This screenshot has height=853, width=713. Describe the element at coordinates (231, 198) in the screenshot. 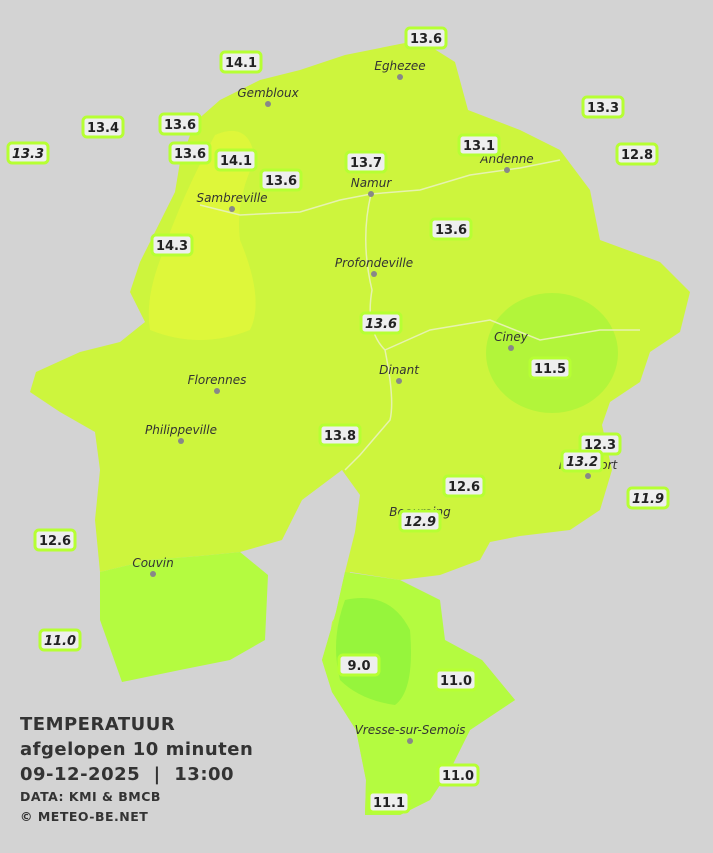

I see `town-label: Sambreville` at that location.